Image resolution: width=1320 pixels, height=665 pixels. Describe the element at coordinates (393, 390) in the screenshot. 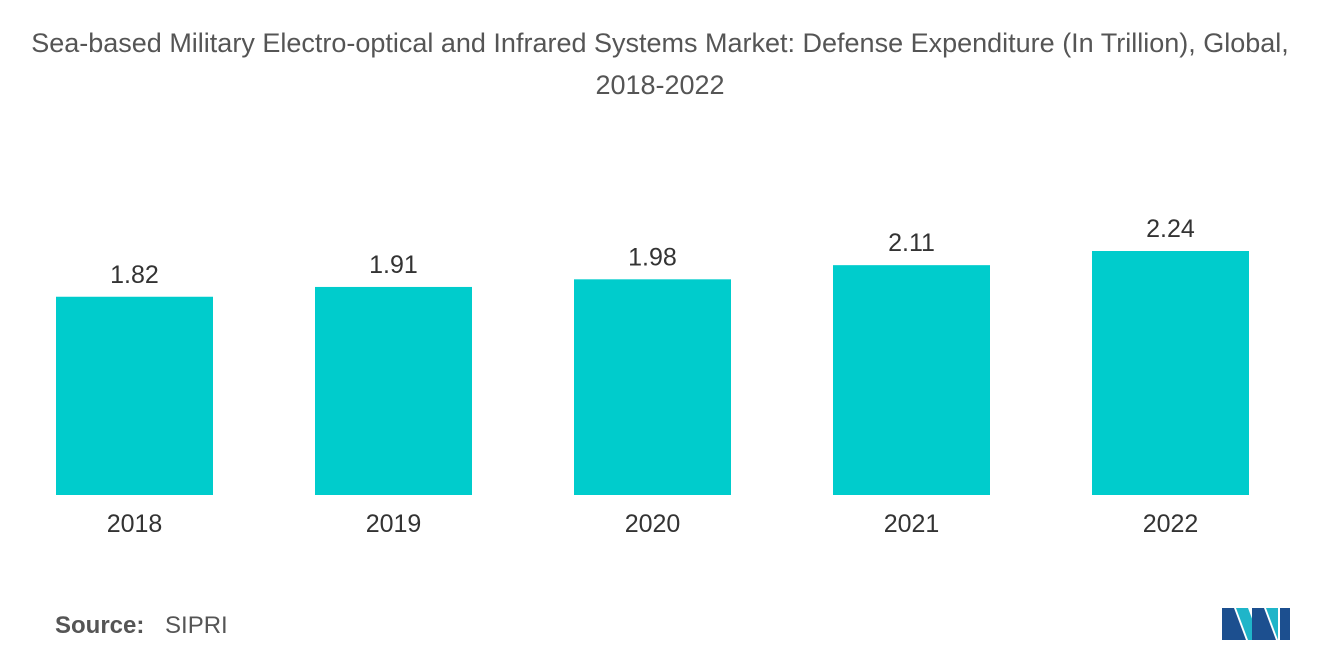

I see `bar-2019` at that location.